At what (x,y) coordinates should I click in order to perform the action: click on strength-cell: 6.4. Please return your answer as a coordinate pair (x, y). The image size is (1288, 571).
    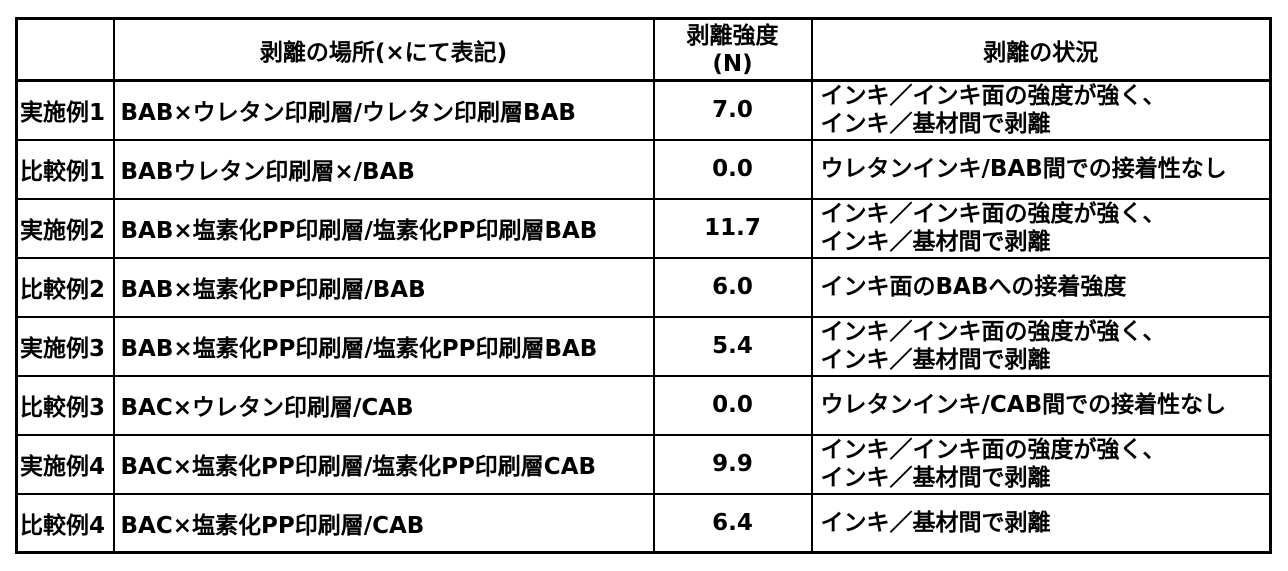
    Looking at the image, I should click on (732, 523).